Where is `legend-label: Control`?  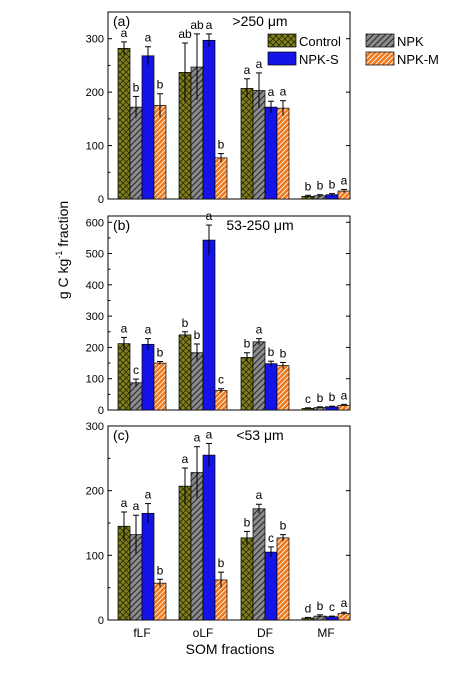
legend-label: Control is located at coordinates (320, 41).